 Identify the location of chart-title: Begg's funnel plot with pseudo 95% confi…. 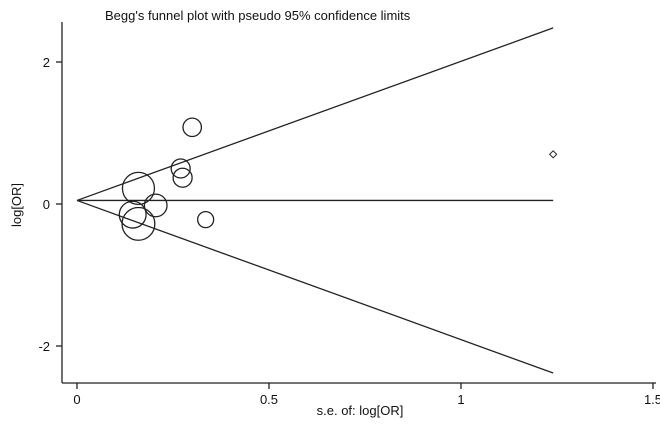
(258, 15).